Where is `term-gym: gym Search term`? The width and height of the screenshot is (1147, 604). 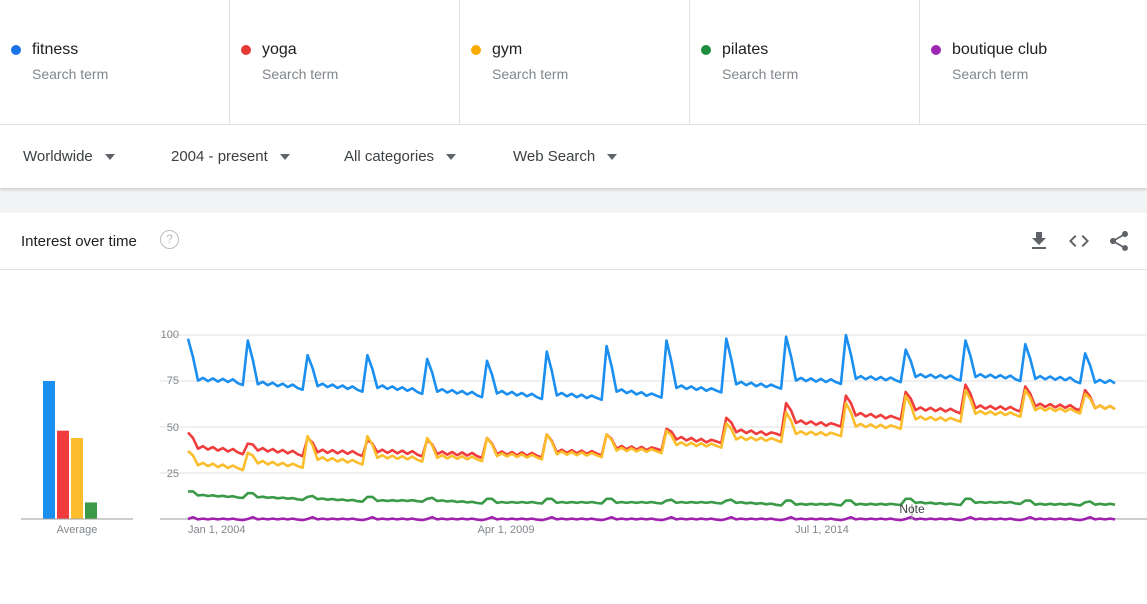
term-gym: gym Search term is located at coordinates (575, 62).